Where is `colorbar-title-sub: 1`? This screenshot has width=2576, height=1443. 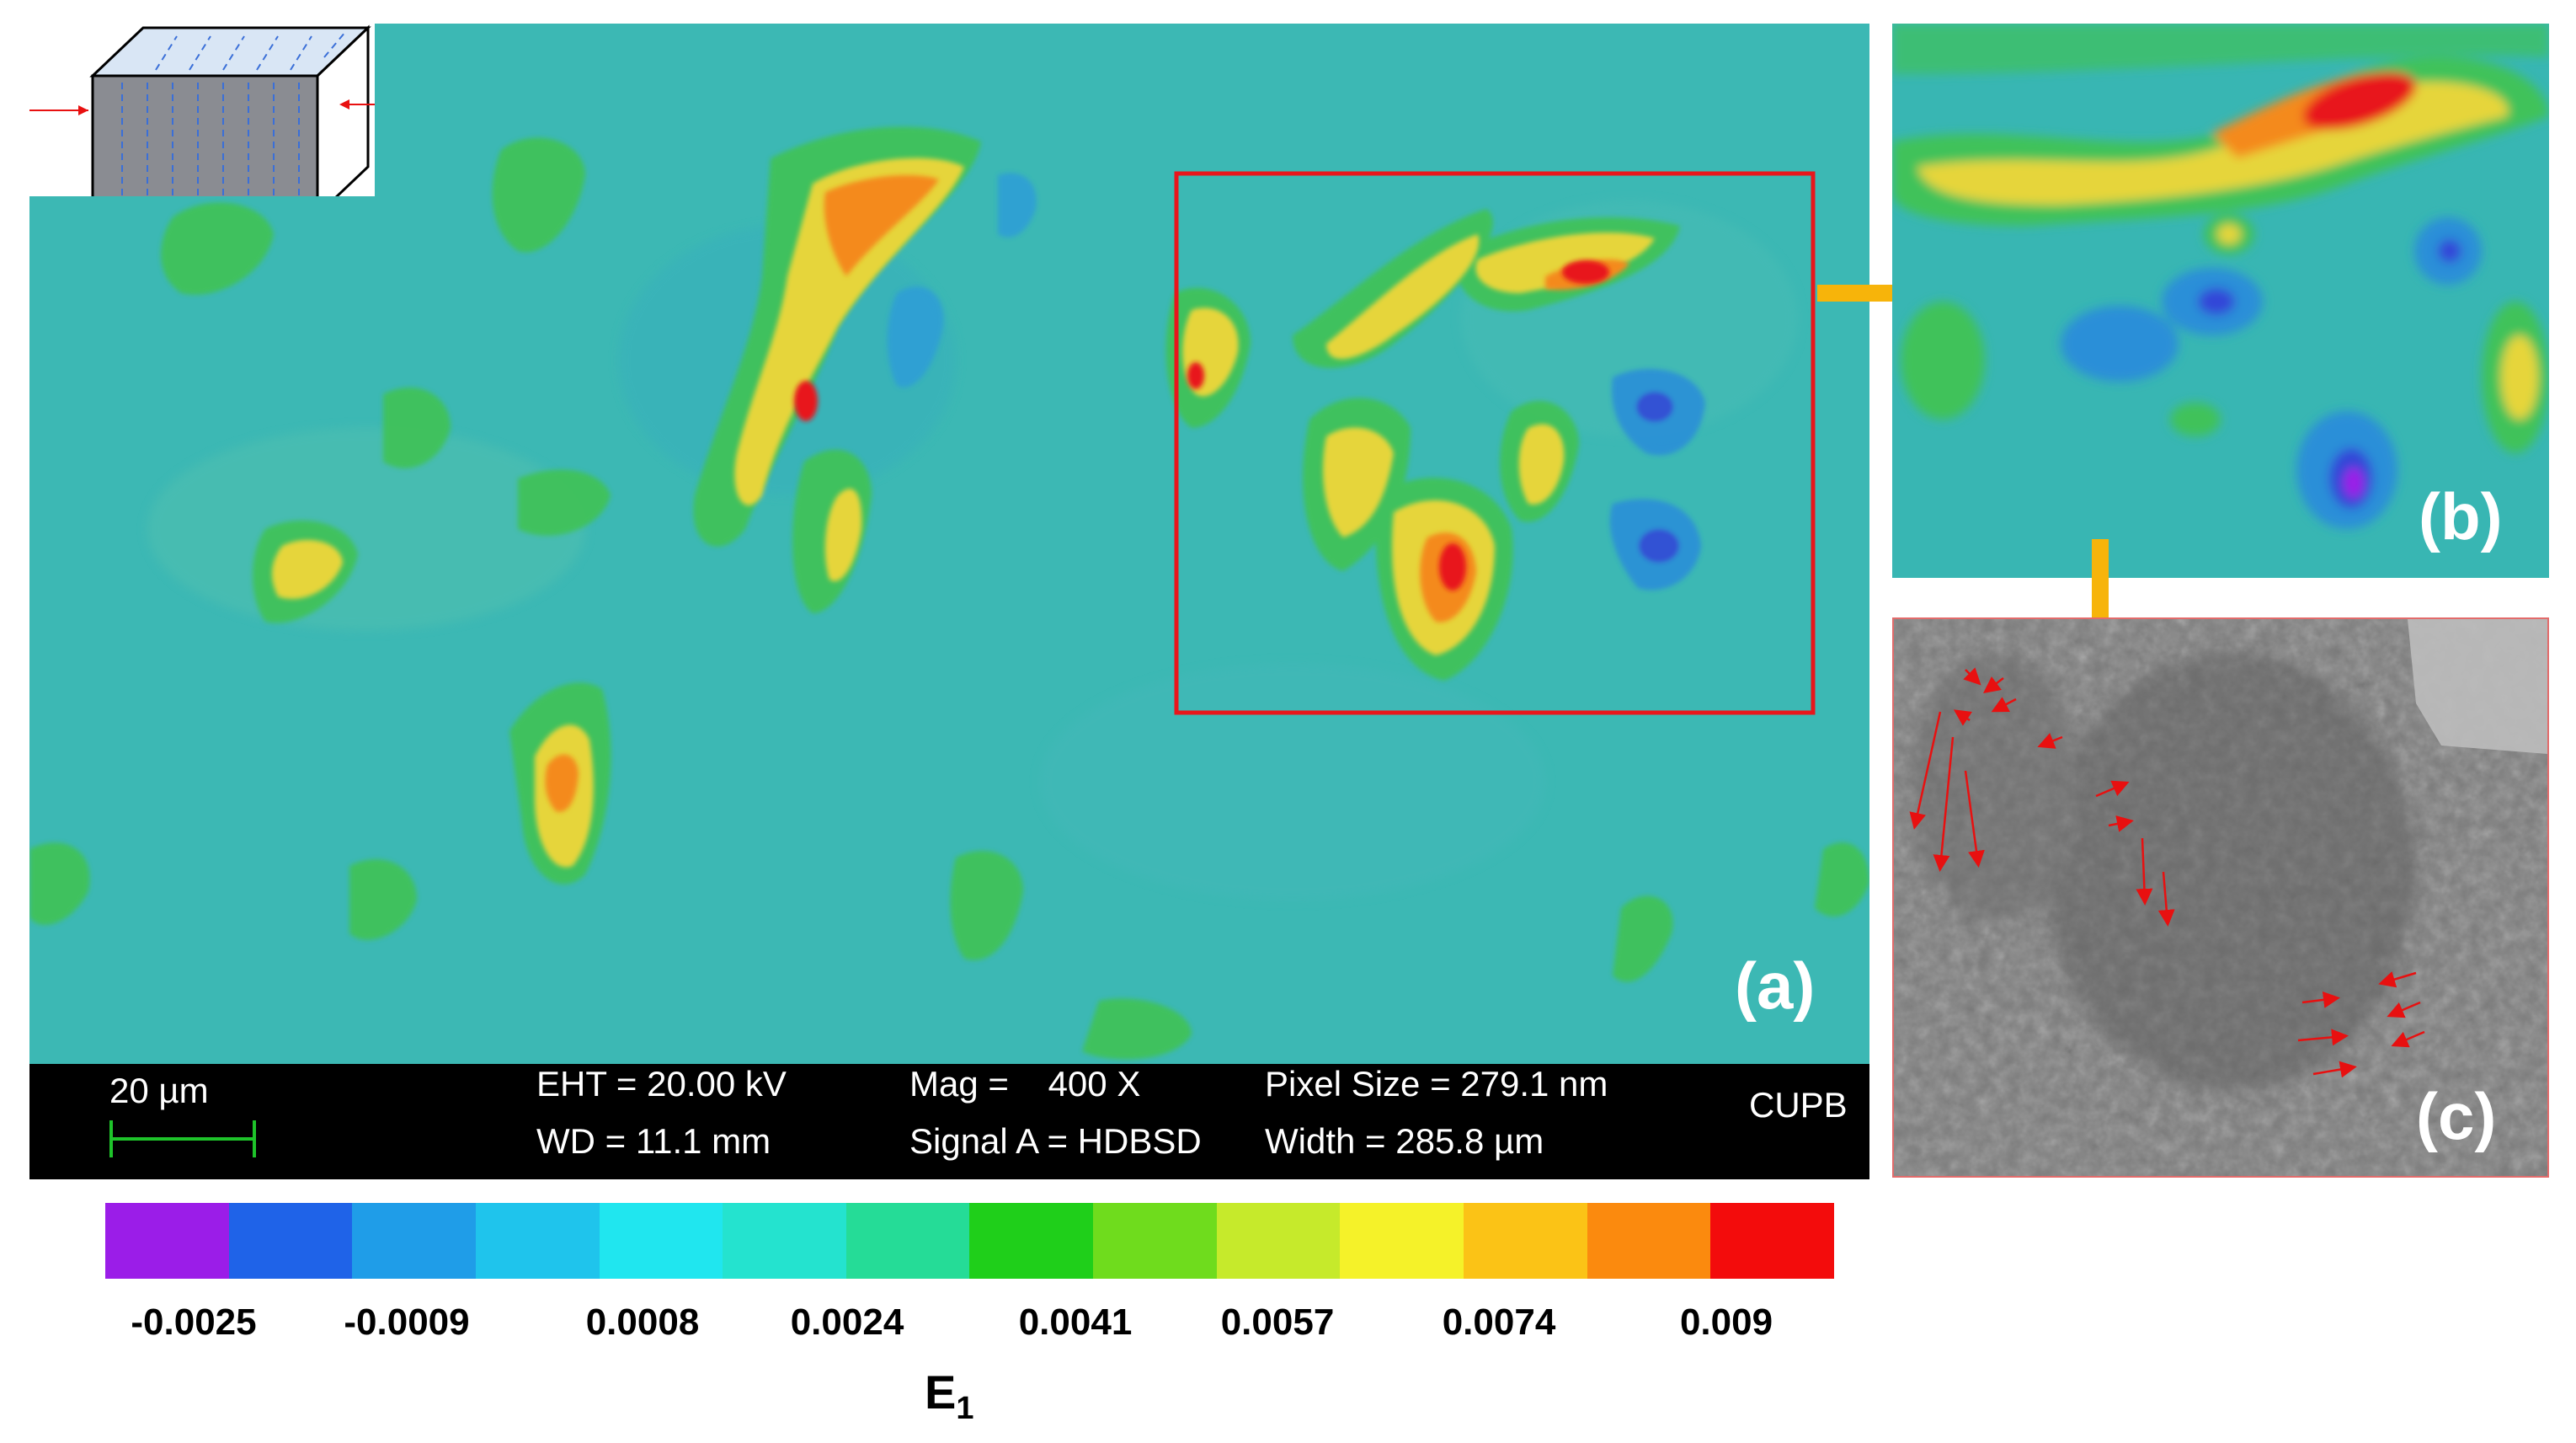 colorbar-title-sub: 1 is located at coordinates (965, 1409).